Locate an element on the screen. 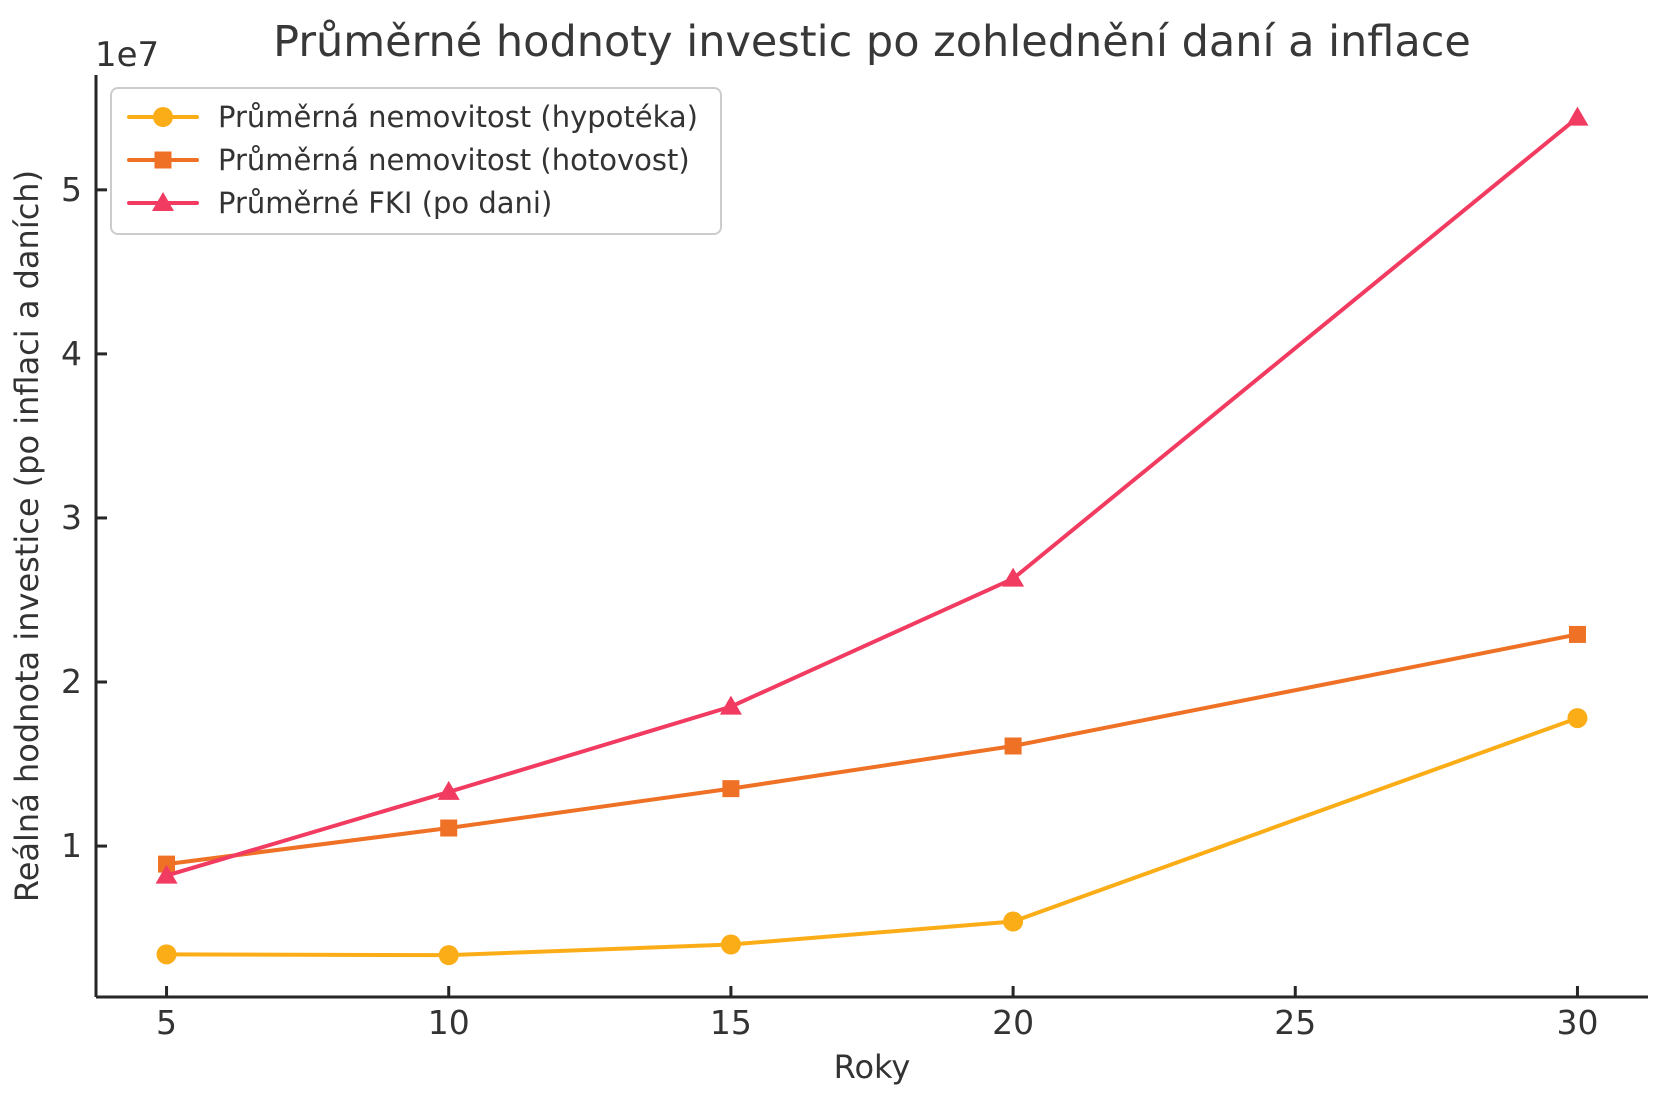  legend-item: Průměrné FKI (po dani) is located at coordinates (412, 203).